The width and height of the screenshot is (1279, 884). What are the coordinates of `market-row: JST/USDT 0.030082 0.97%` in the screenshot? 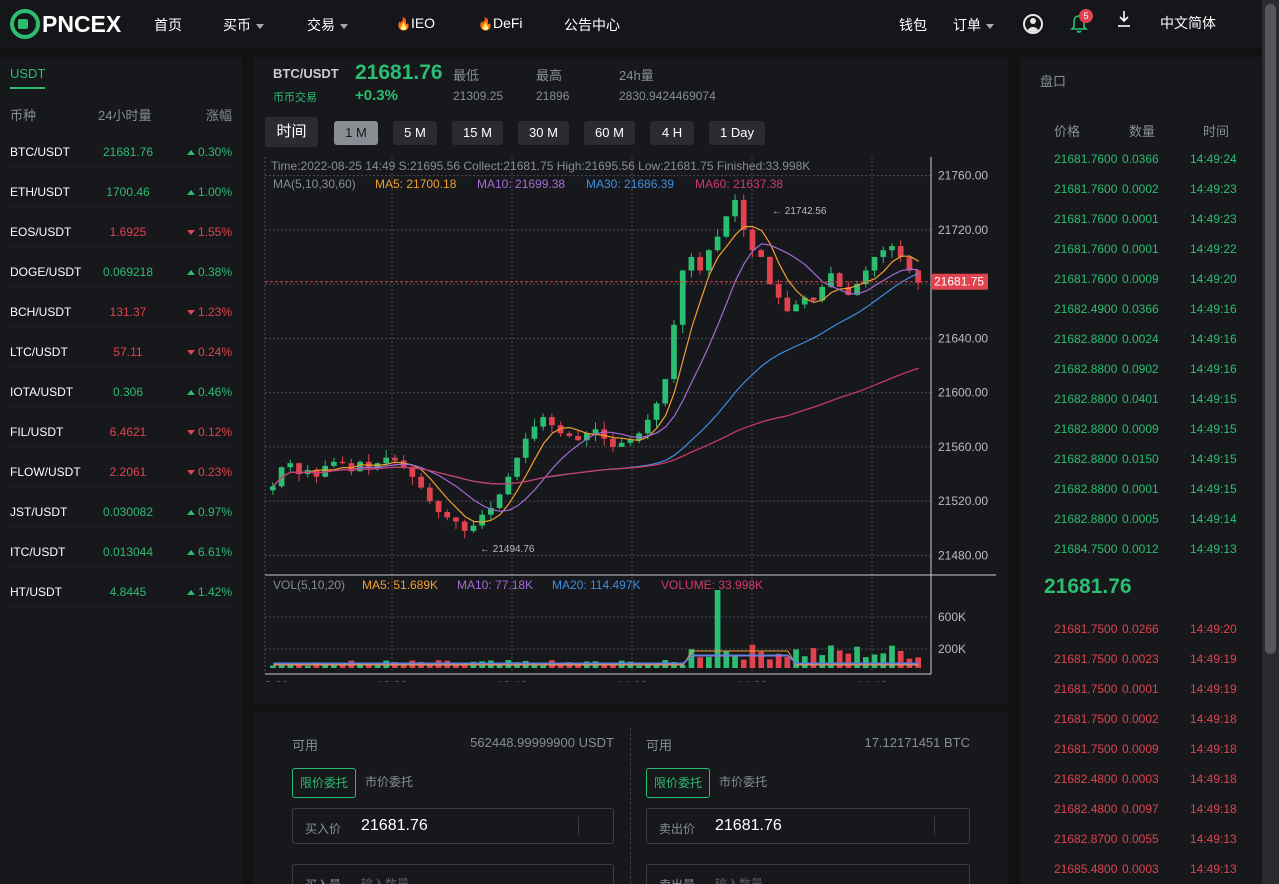 It's located at (121, 507).